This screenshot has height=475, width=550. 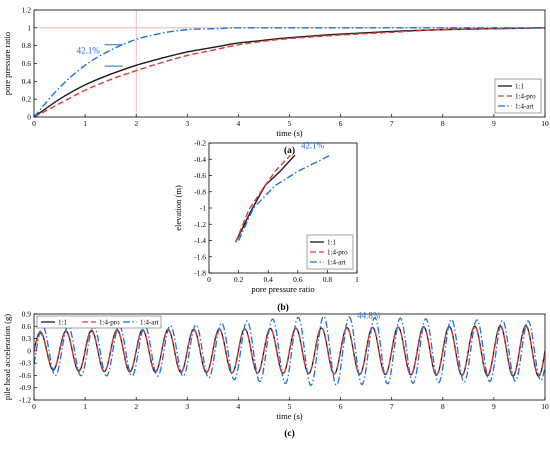 I want to click on x-tick-label: 0.6, so click(x=298, y=279).